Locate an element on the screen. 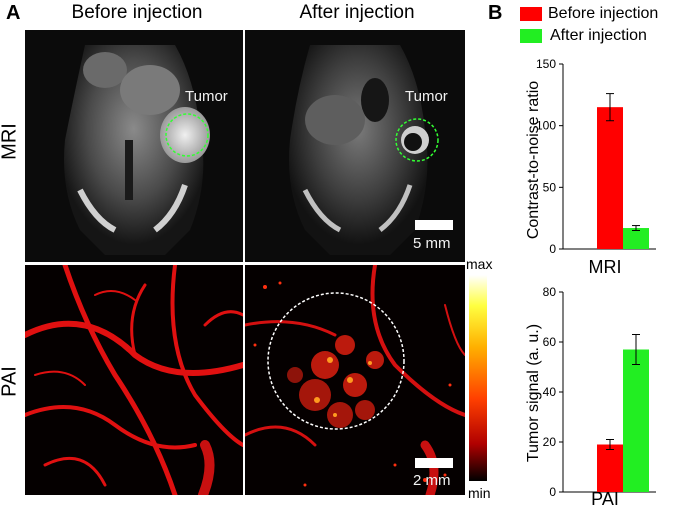 This screenshot has width=699, height=512. panel-label-b: B is located at coordinates (495, 13).